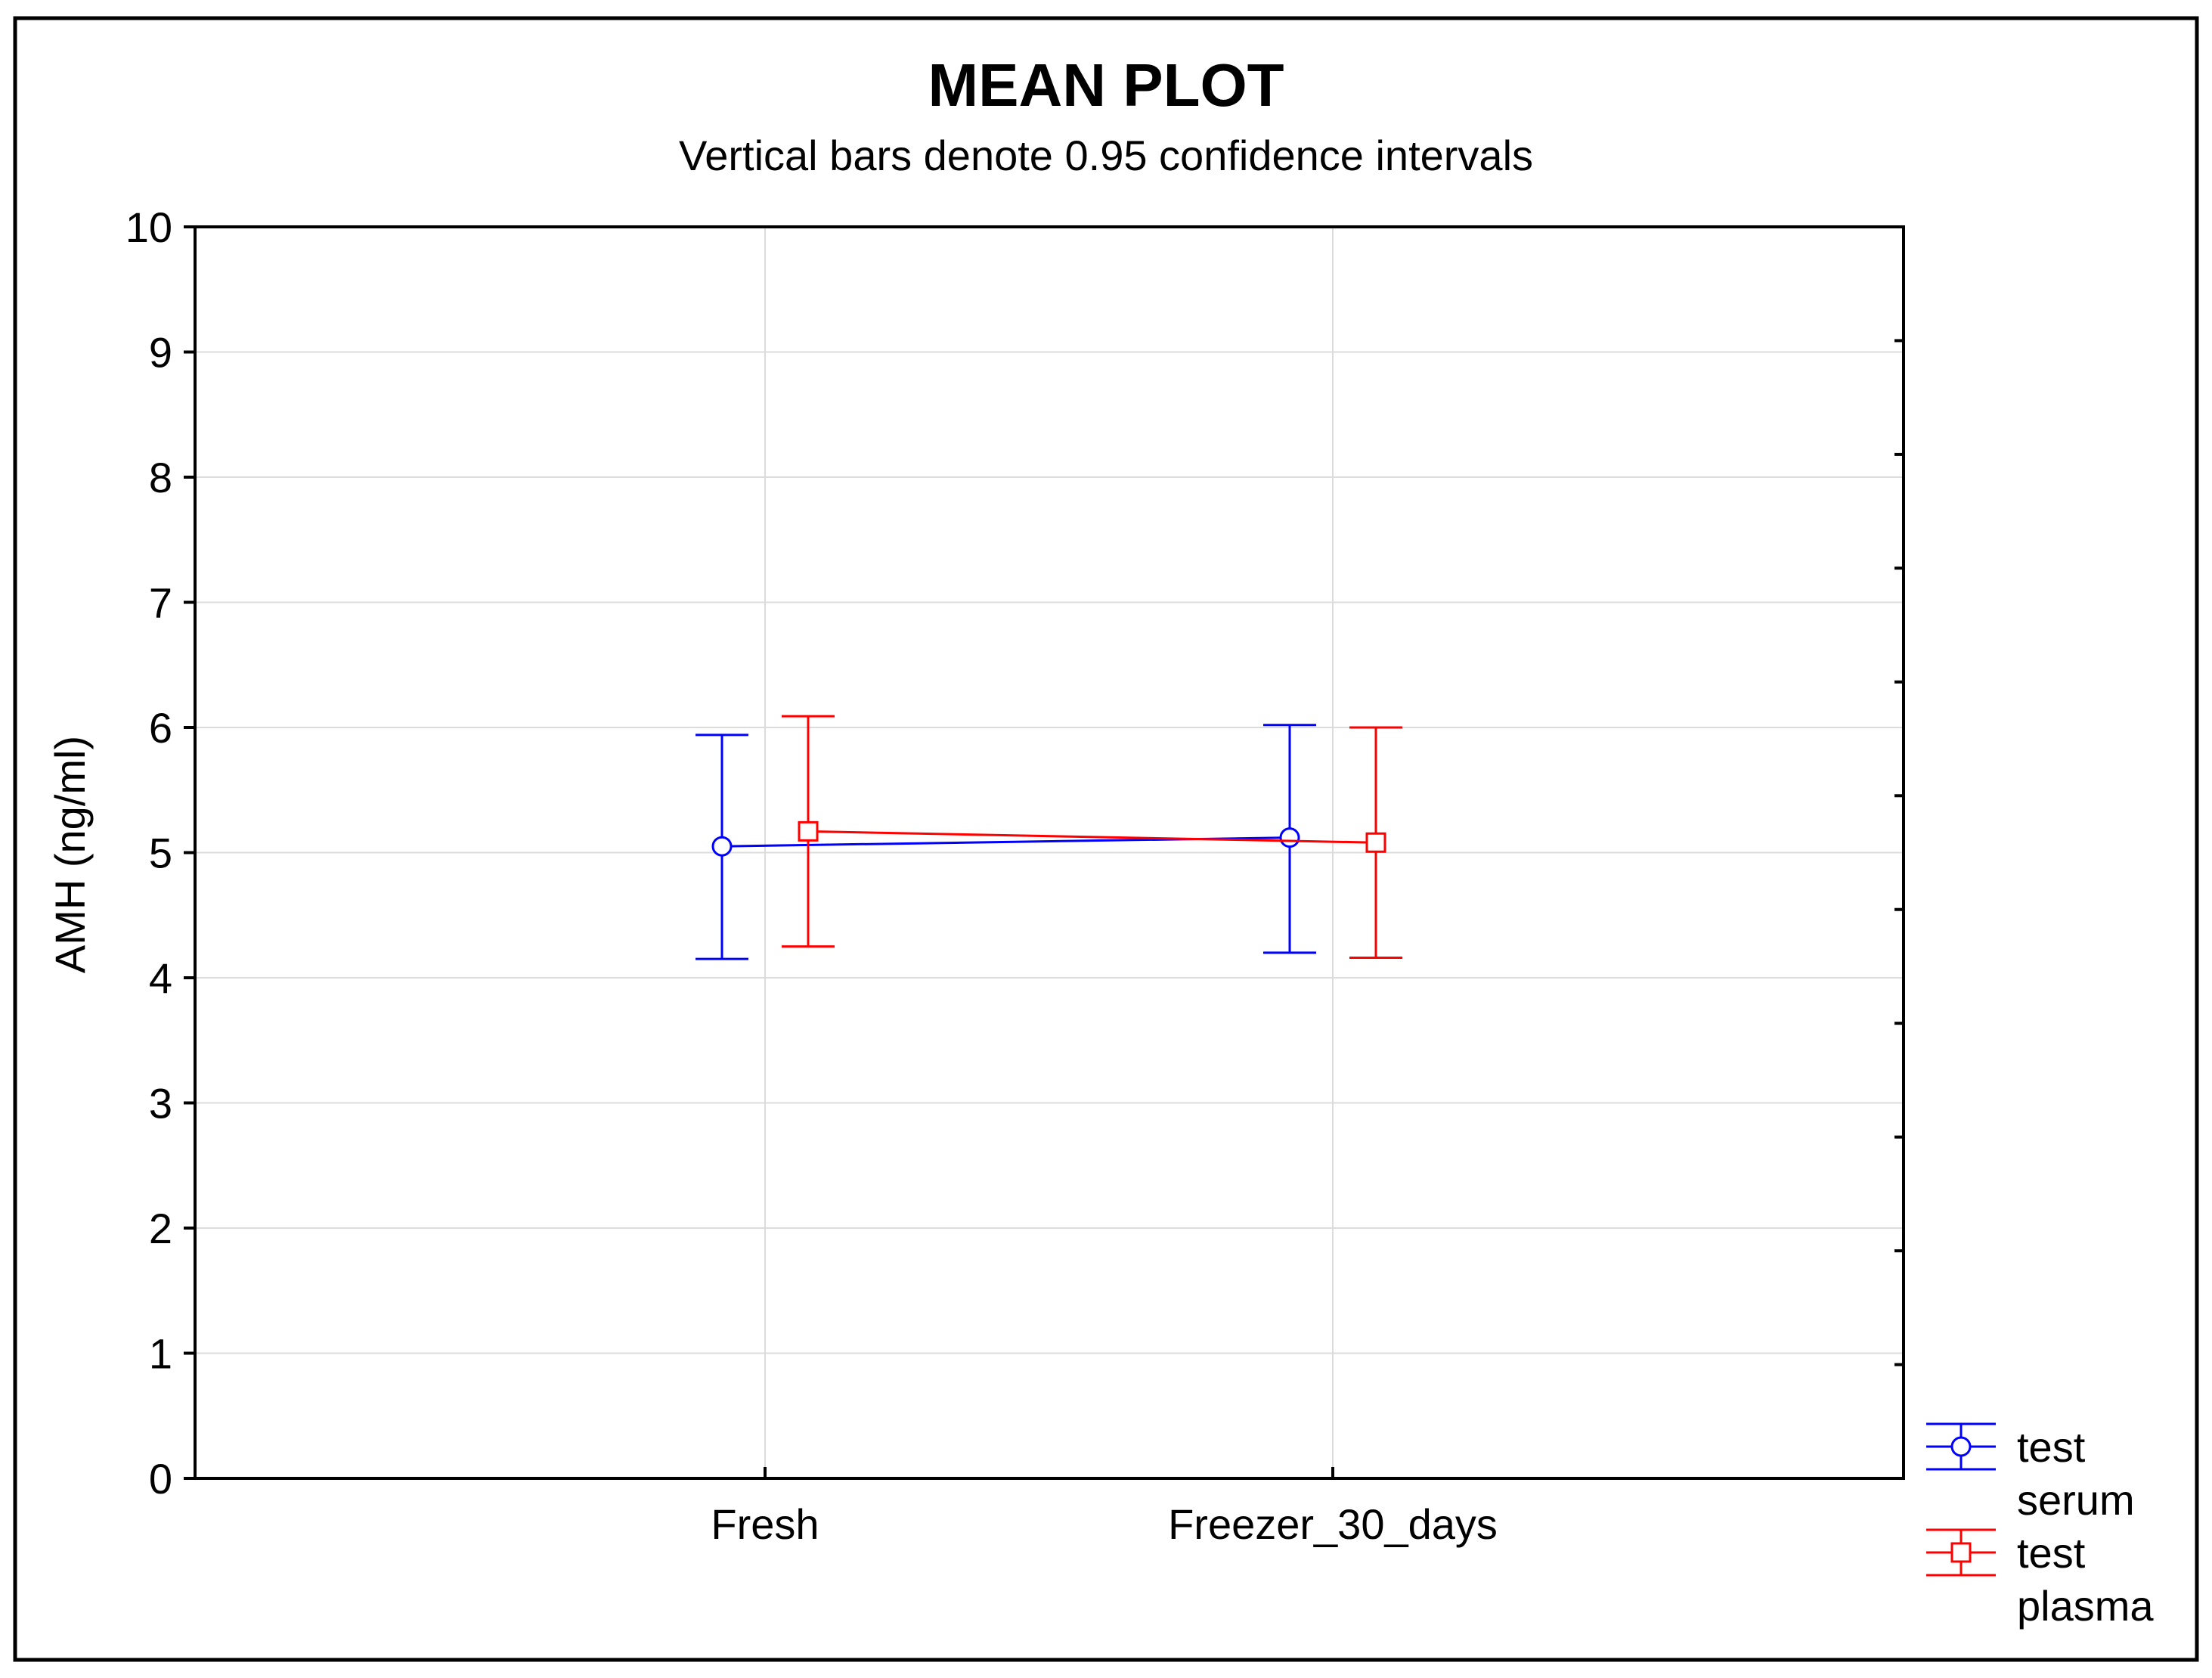 The height and width of the screenshot is (1678, 2212). I want to click on series-line, so click(1092, 837).